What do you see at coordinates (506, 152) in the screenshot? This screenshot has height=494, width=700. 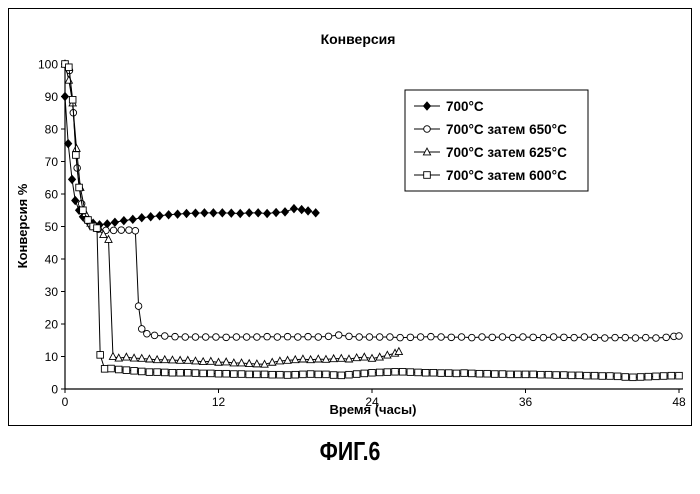 I see `legend-label: 700°C затем 625°C` at bounding box center [506, 152].